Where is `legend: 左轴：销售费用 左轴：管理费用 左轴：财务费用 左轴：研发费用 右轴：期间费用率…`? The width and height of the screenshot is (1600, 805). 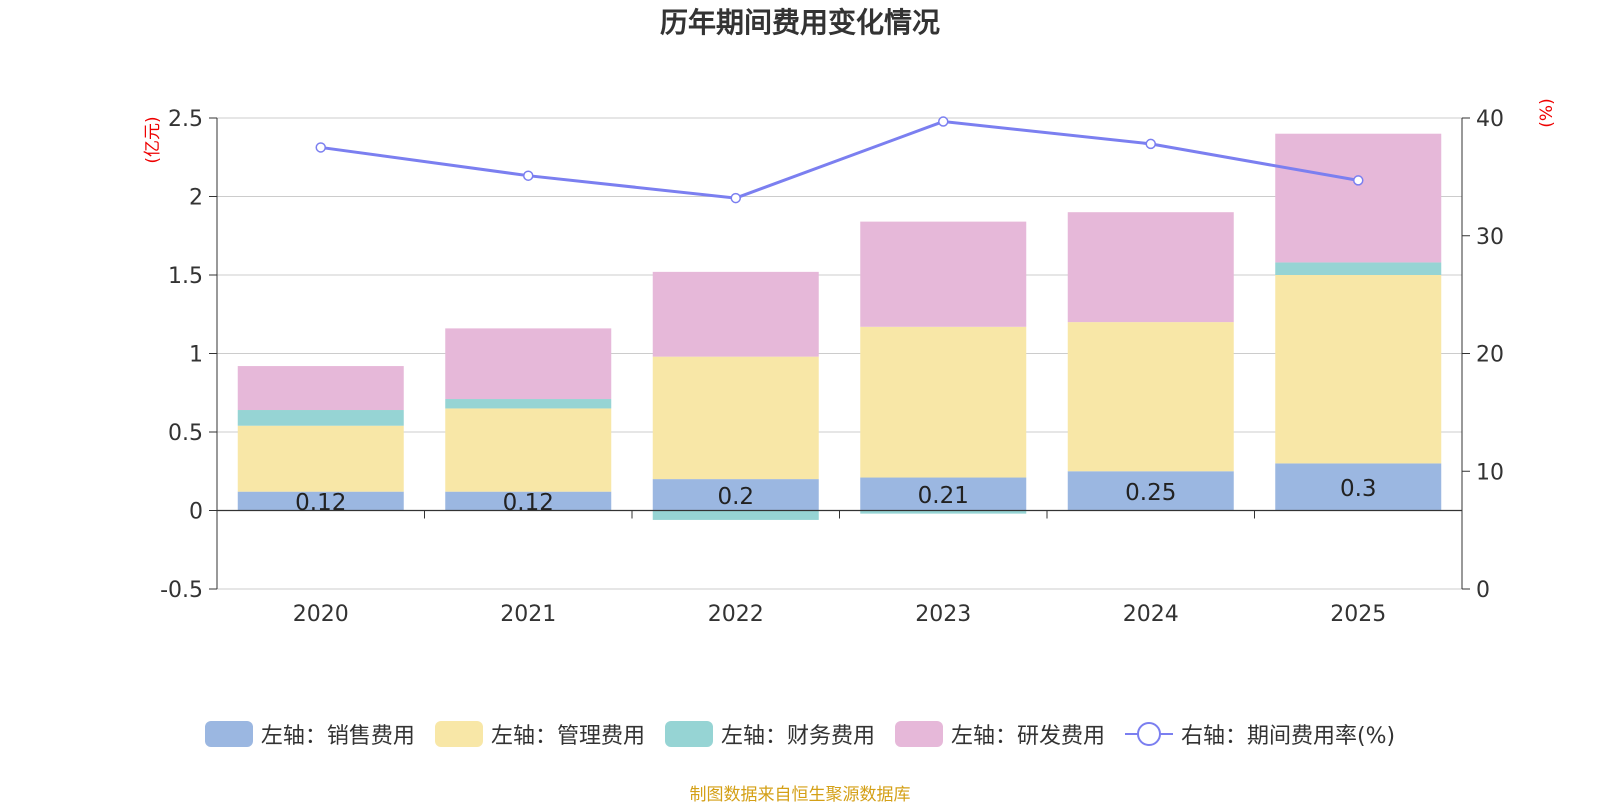
legend: 左轴：销售费用 左轴：管理费用 左轴：财务费用 左轴：研发费用 右轴：期间费用率… is located at coordinates (800, 734).